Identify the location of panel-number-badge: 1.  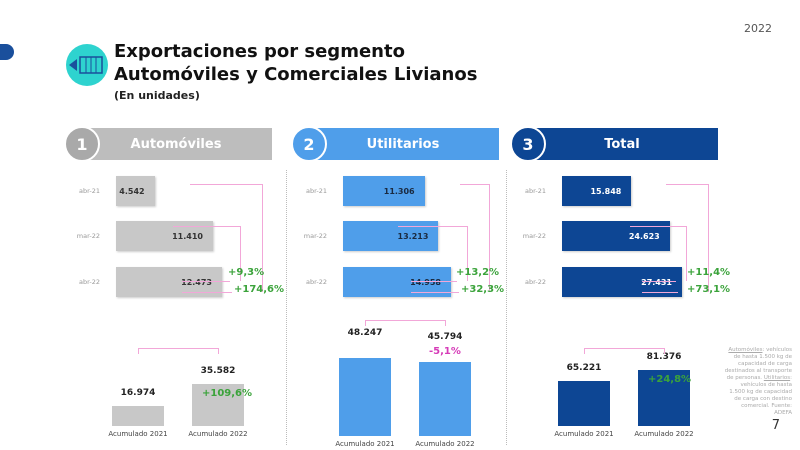
(82, 144).